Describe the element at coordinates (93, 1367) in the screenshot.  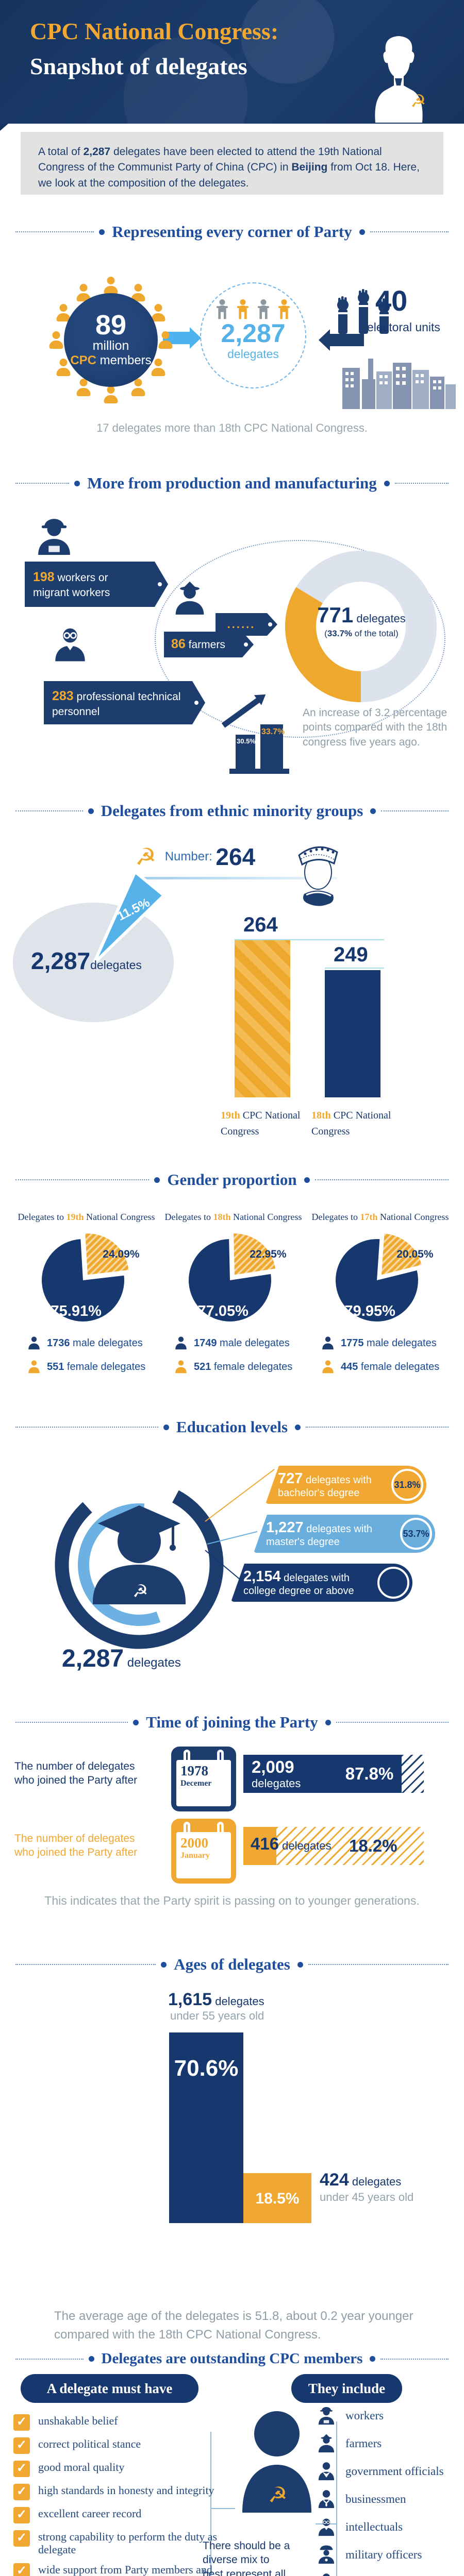
I see `female-count-row: 551 female delegates` at that location.